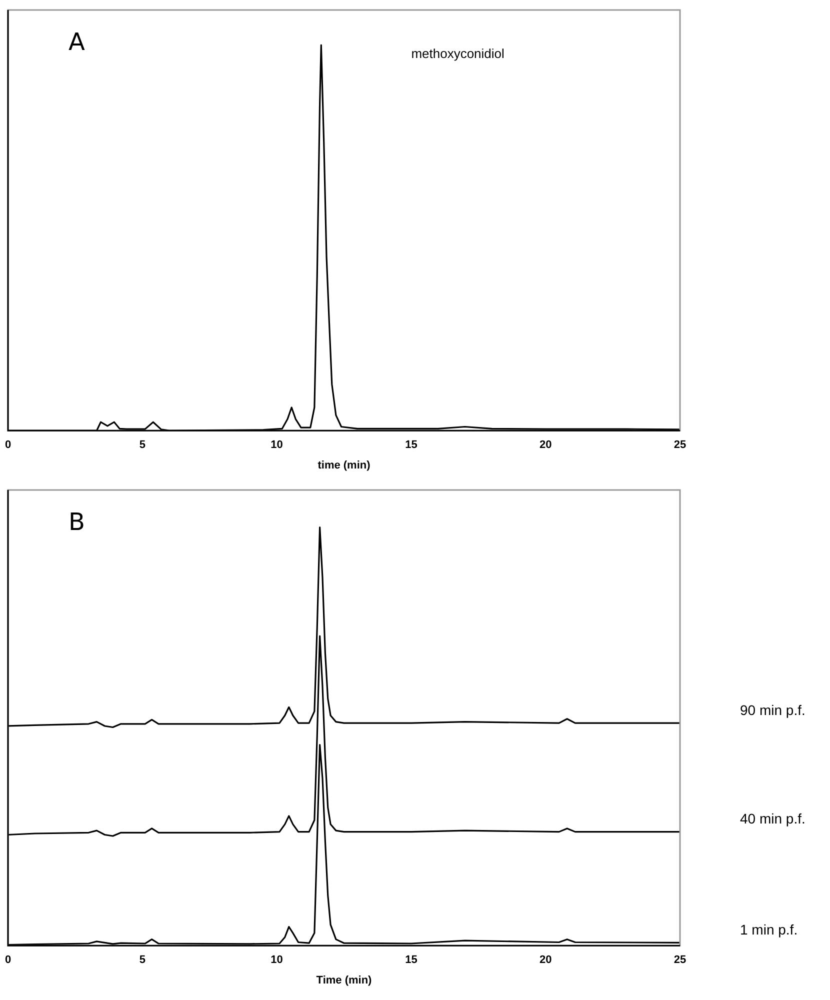 The height and width of the screenshot is (1000, 830). I want to click on x-axis-title: Time (min), so click(344, 980).